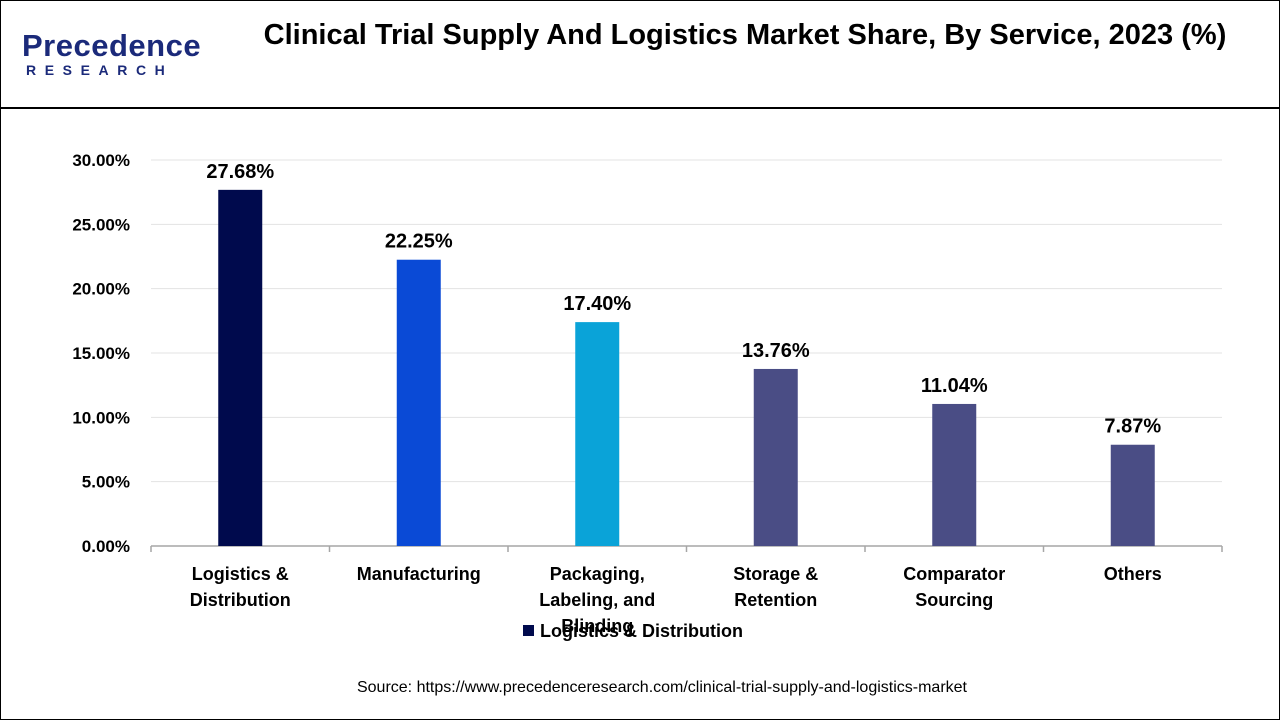 Image resolution: width=1280 pixels, height=720 pixels. Describe the element at coordinates (641, 631) in the screenshot. I see `legend-label: Logistics & Distribution` at that location.